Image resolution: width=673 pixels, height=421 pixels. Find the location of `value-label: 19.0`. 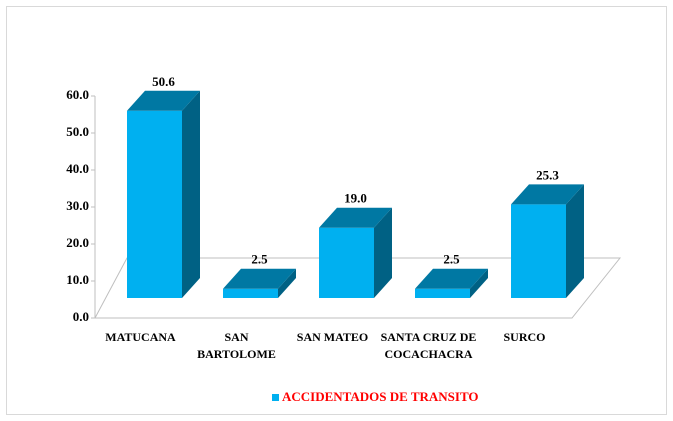

value-label: 19.0 is located at coordinates (355, 198).